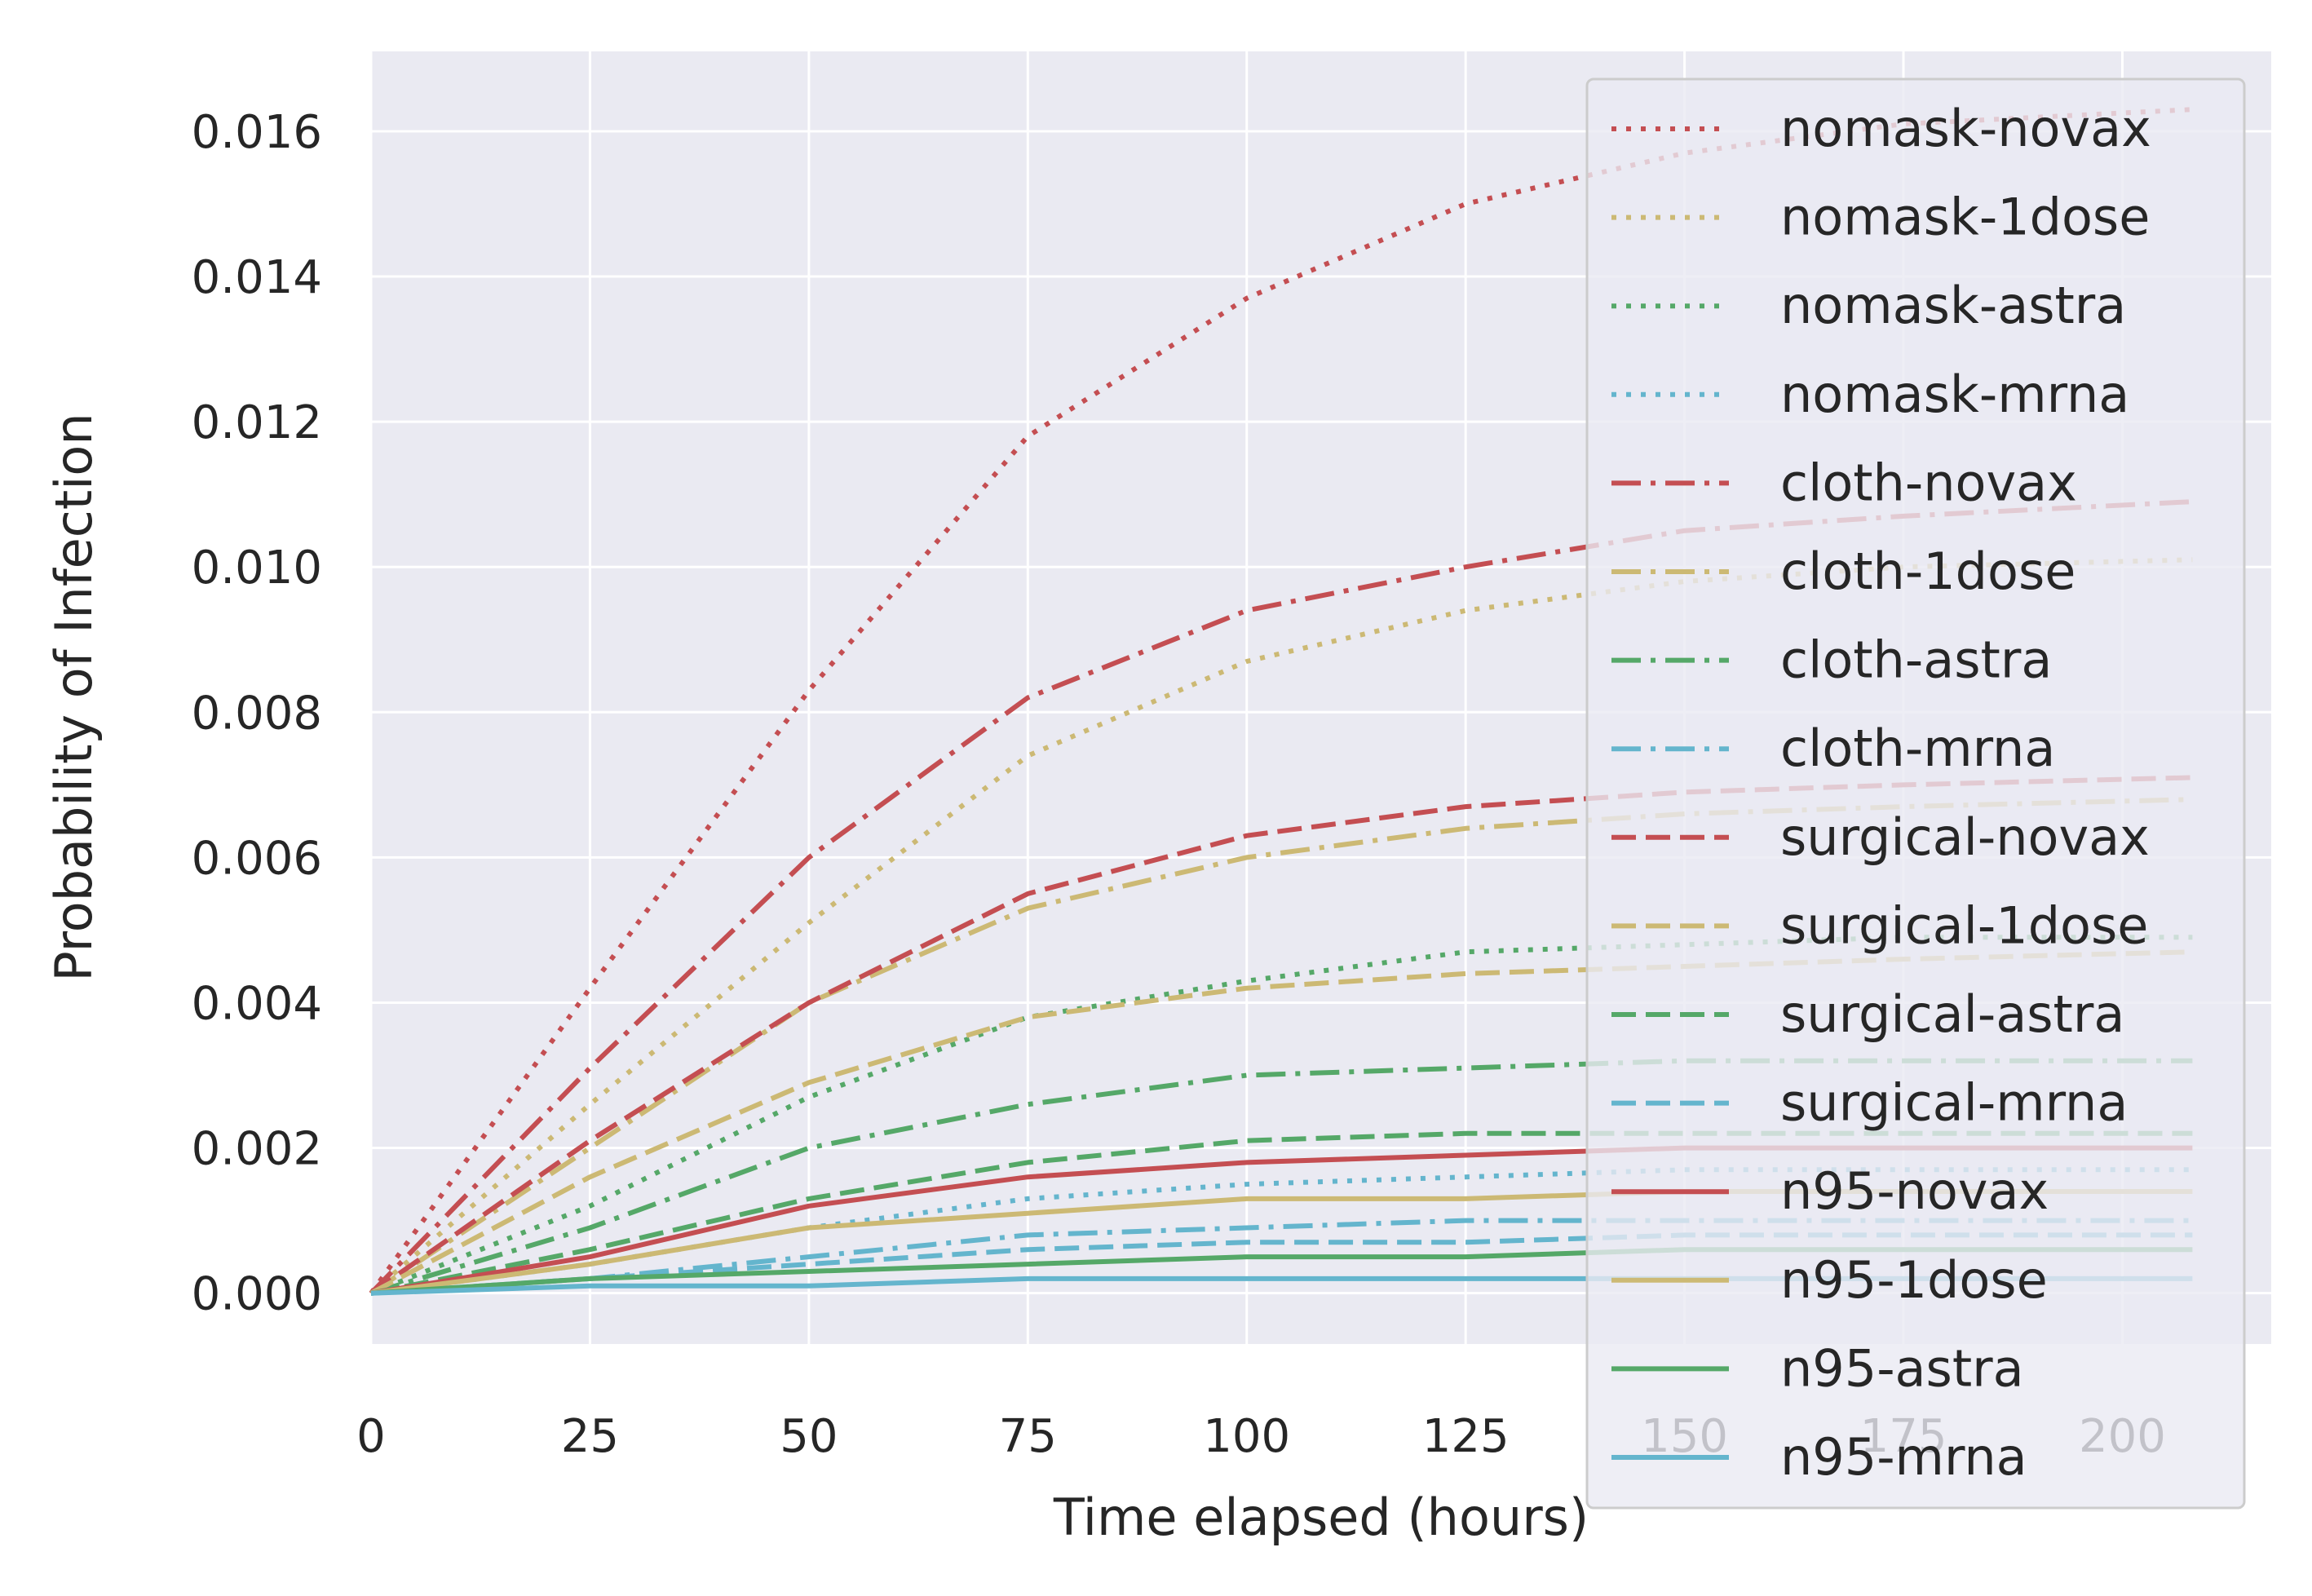 The image size is (2312, 1596). Describe the element at coordinates (1954, 394) in the screenshot. I see `legend-label: nomask-mrna` at that location.